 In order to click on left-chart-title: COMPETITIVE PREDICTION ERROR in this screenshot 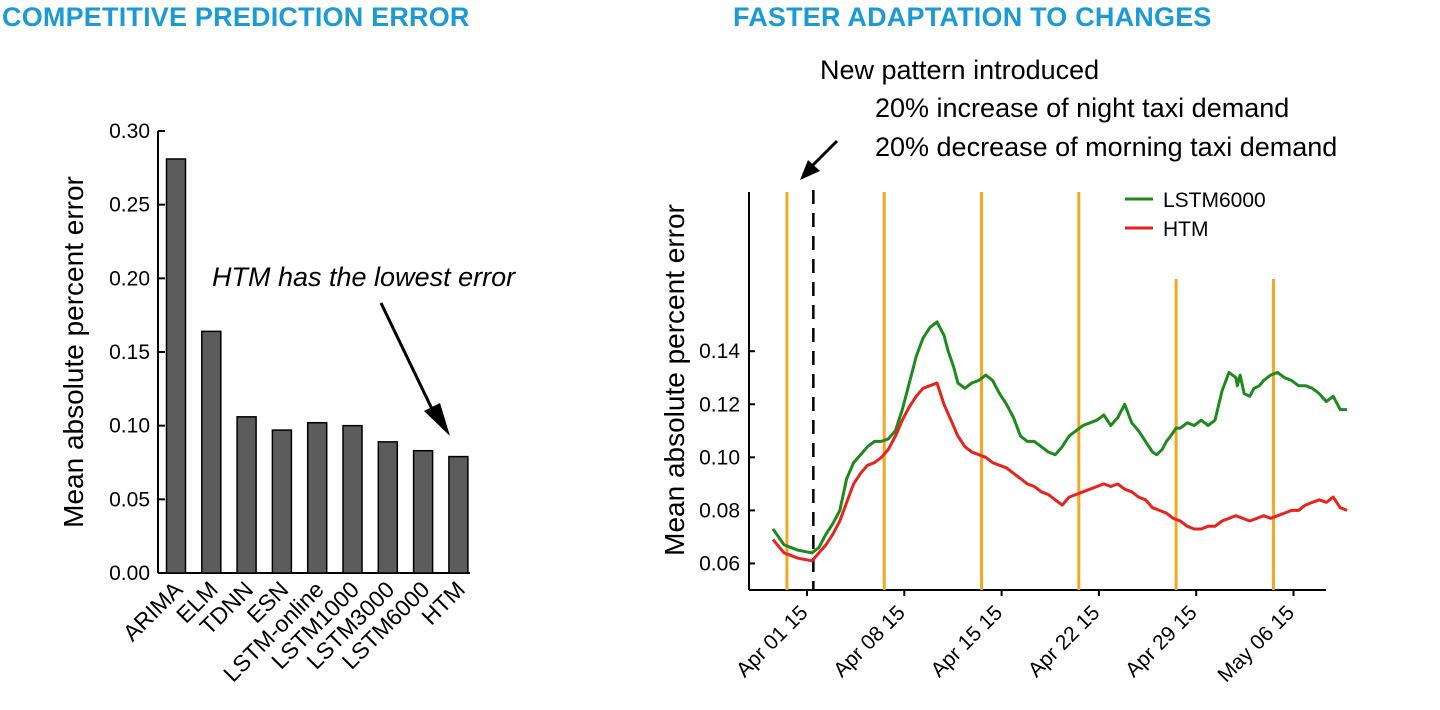, I will do `click(236, 17)`.